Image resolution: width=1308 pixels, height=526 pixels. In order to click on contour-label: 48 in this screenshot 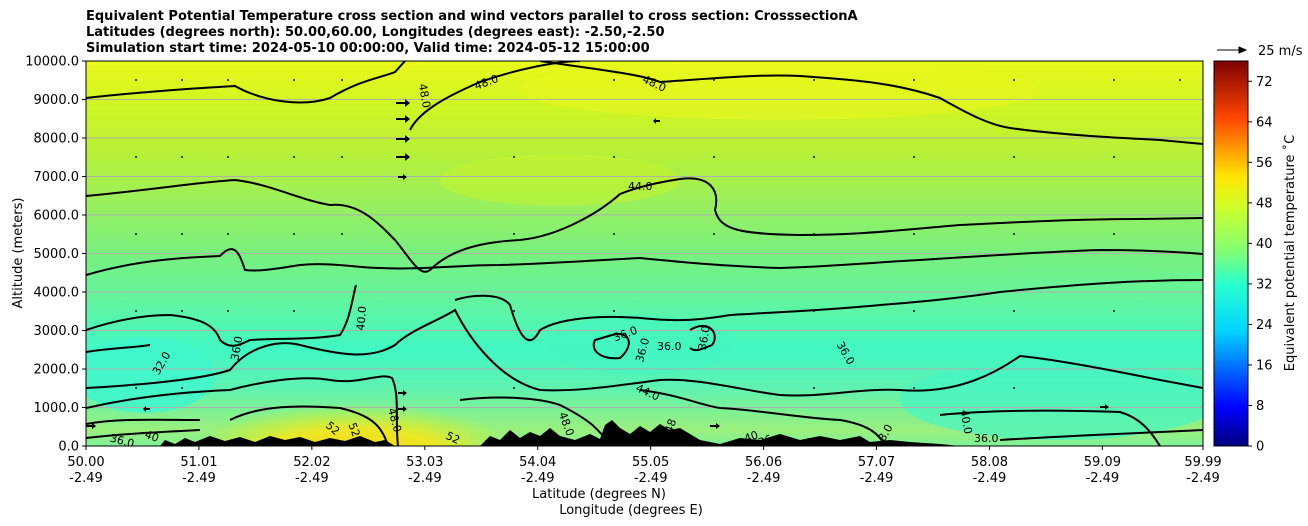, I will do `click(670, 426)`.